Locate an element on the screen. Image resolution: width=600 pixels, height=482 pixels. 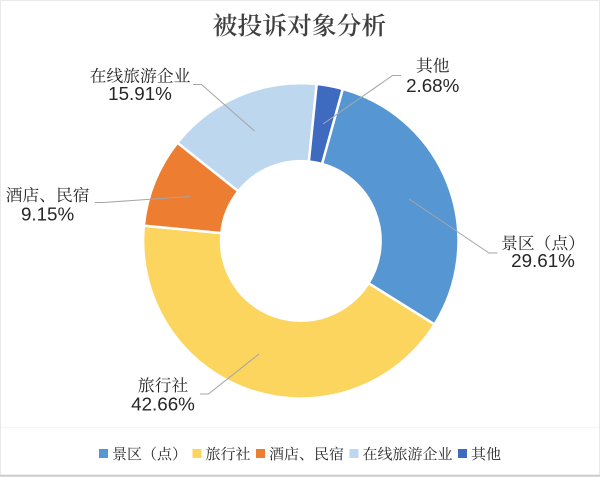
svg-text: 29.61% is located at coordinates (543, 260).